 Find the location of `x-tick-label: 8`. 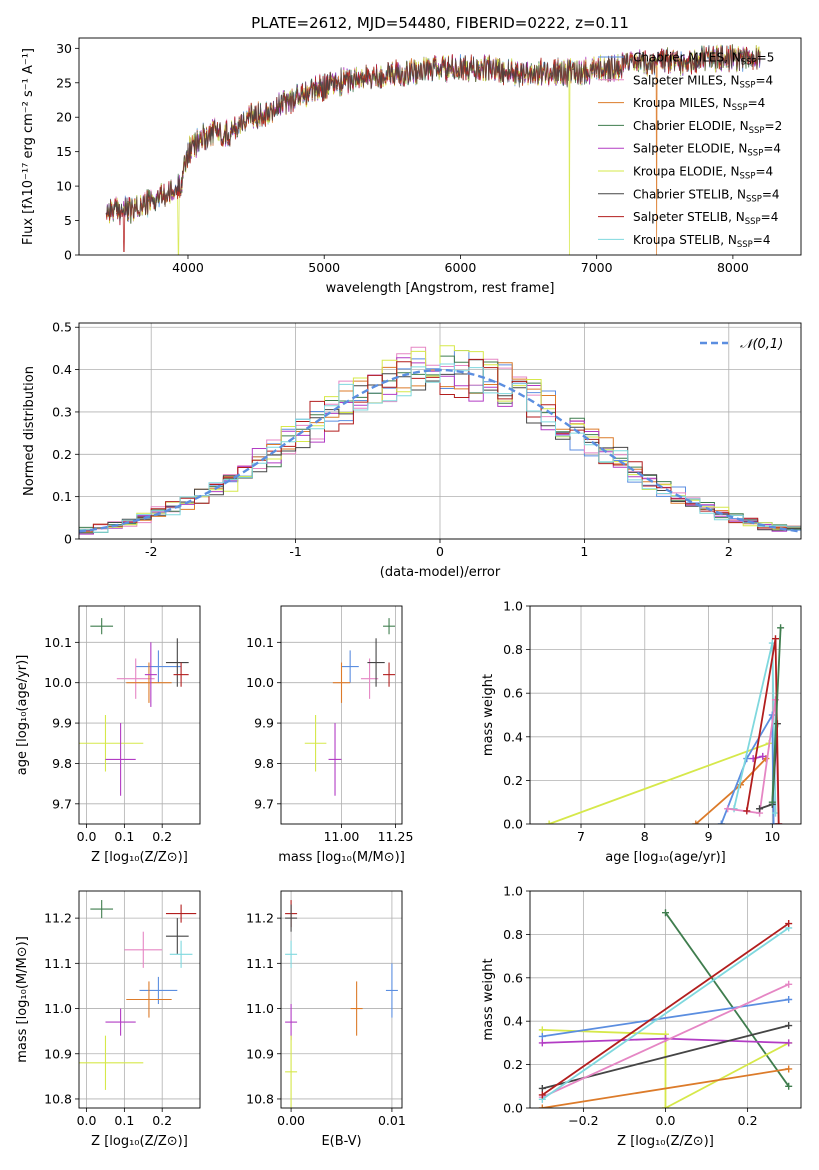

x-tick-label: 8 is located at coordinates (645, 836).